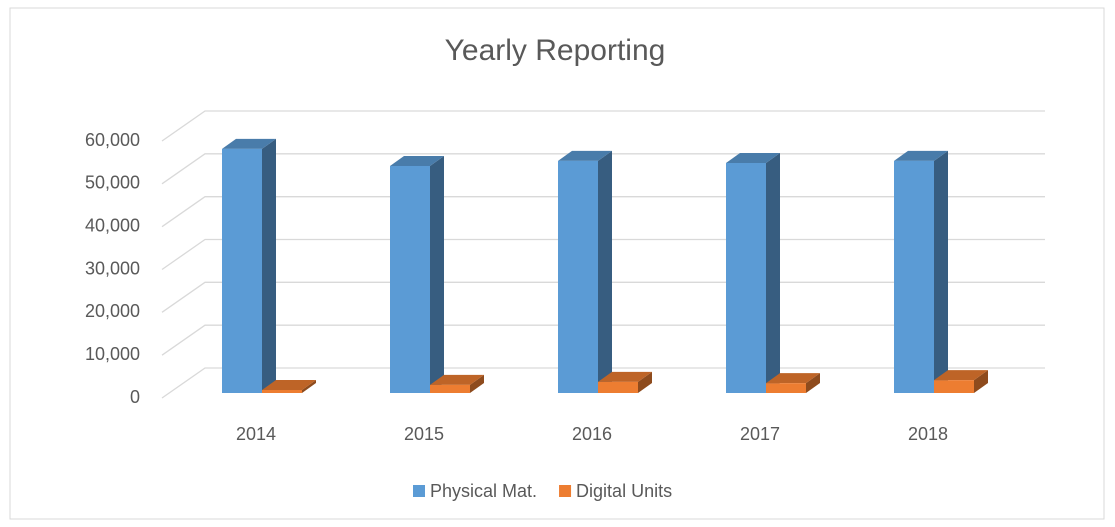 The height and width of the screenshot is (527, 1115). Describe the element at coordinates (256, 434) in the screenshot. I see `x-tick-label: 2014` at that location.